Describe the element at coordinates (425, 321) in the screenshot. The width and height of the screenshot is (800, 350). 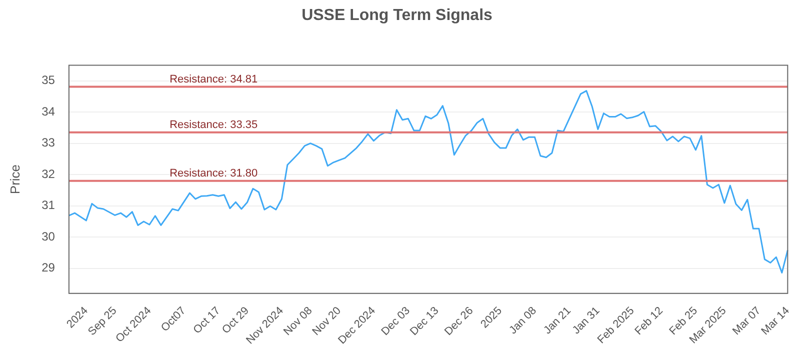
I see `x-tick-label: Dec 13` at that location.